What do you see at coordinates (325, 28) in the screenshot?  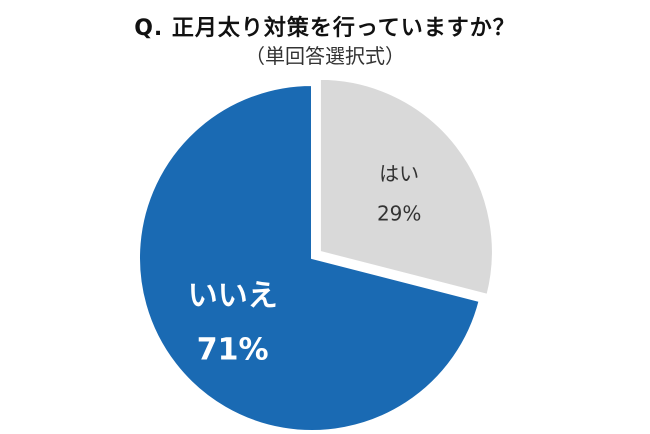 I see `chart-title: Q. 正月太り対策を行っていますか？` at bounding box center [325, 28].